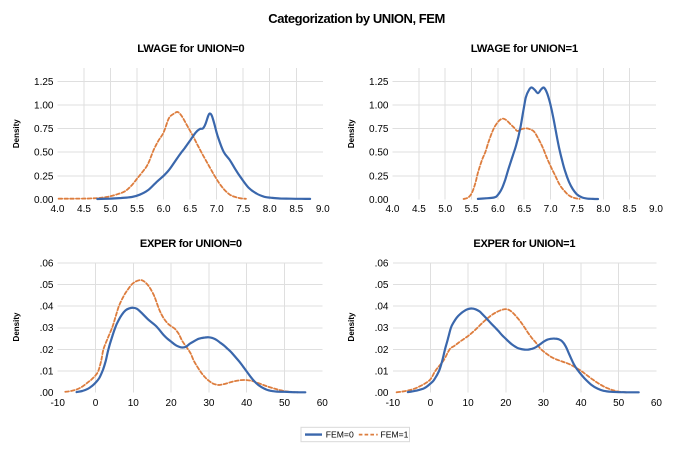  I want to click on svg-text: EXPER for UNION=0, so click(191, 244).